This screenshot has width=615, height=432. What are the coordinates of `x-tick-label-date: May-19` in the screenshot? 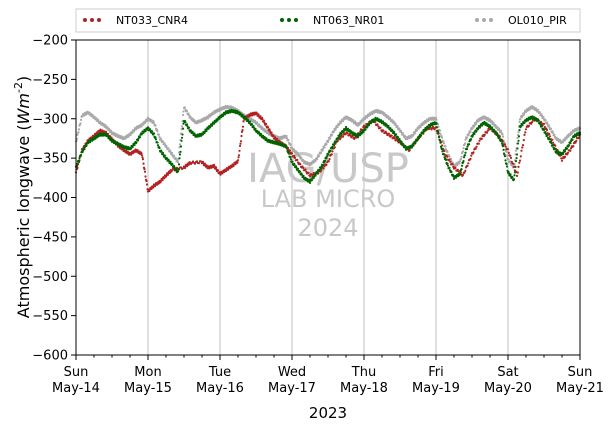 It's located at (436, 388).